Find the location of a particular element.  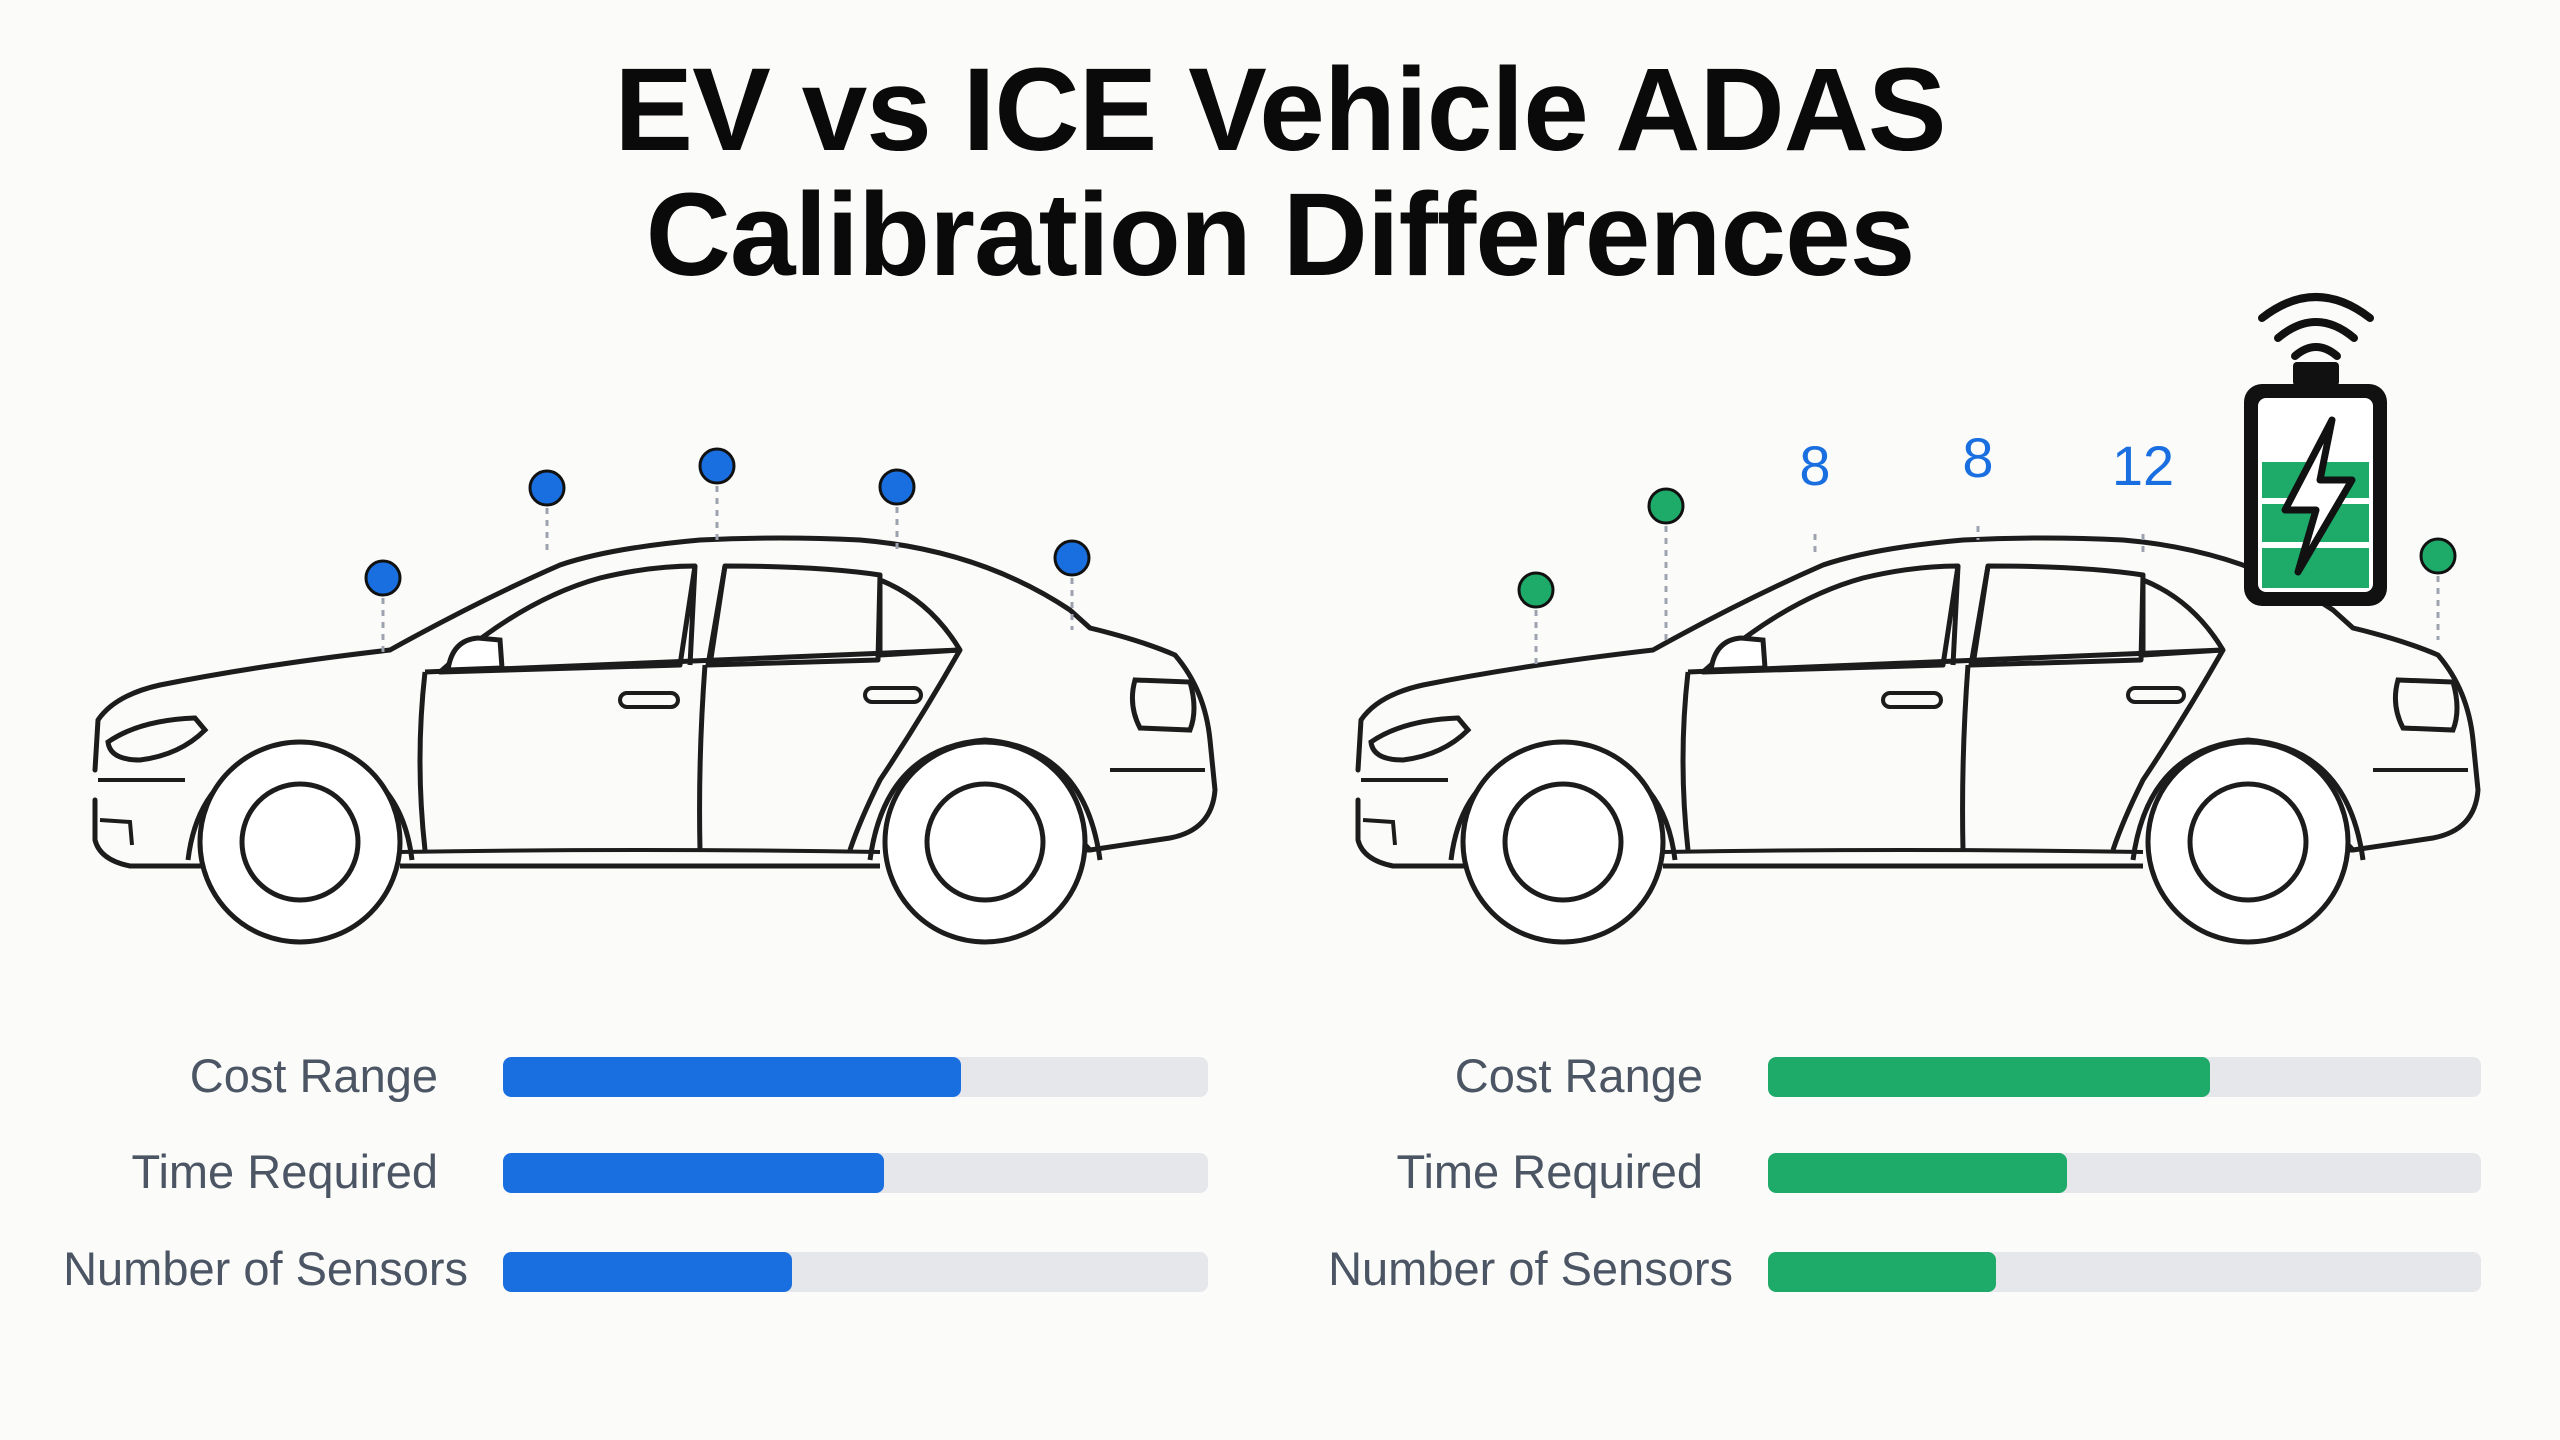

ice-time-required-fill is located at coordinates (693, 1173).